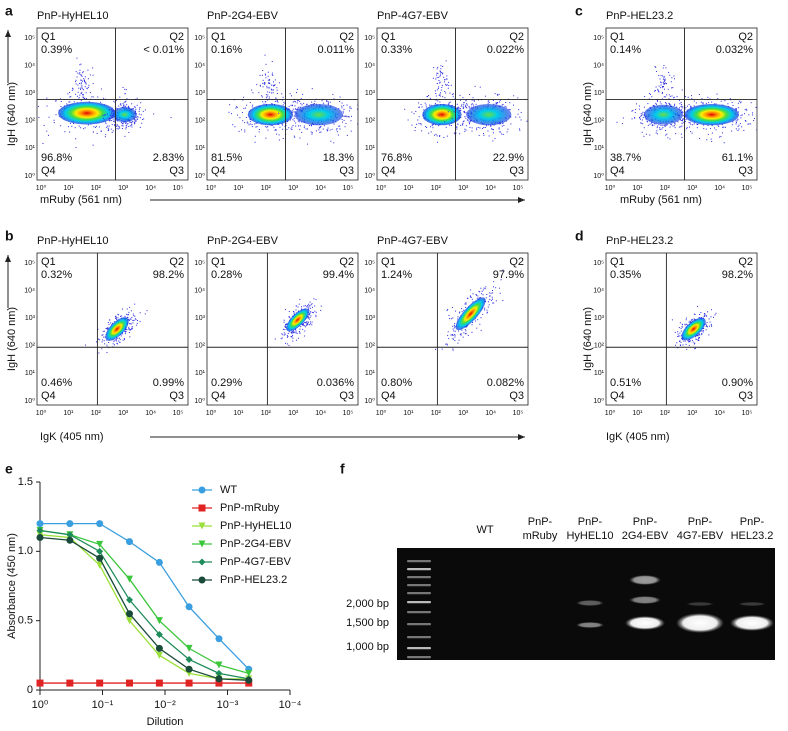  What do you see at coordinates (336, 383) in the screenshot?
I see `quadrant-percent: 0.036%` at bounding box center [336, 383].